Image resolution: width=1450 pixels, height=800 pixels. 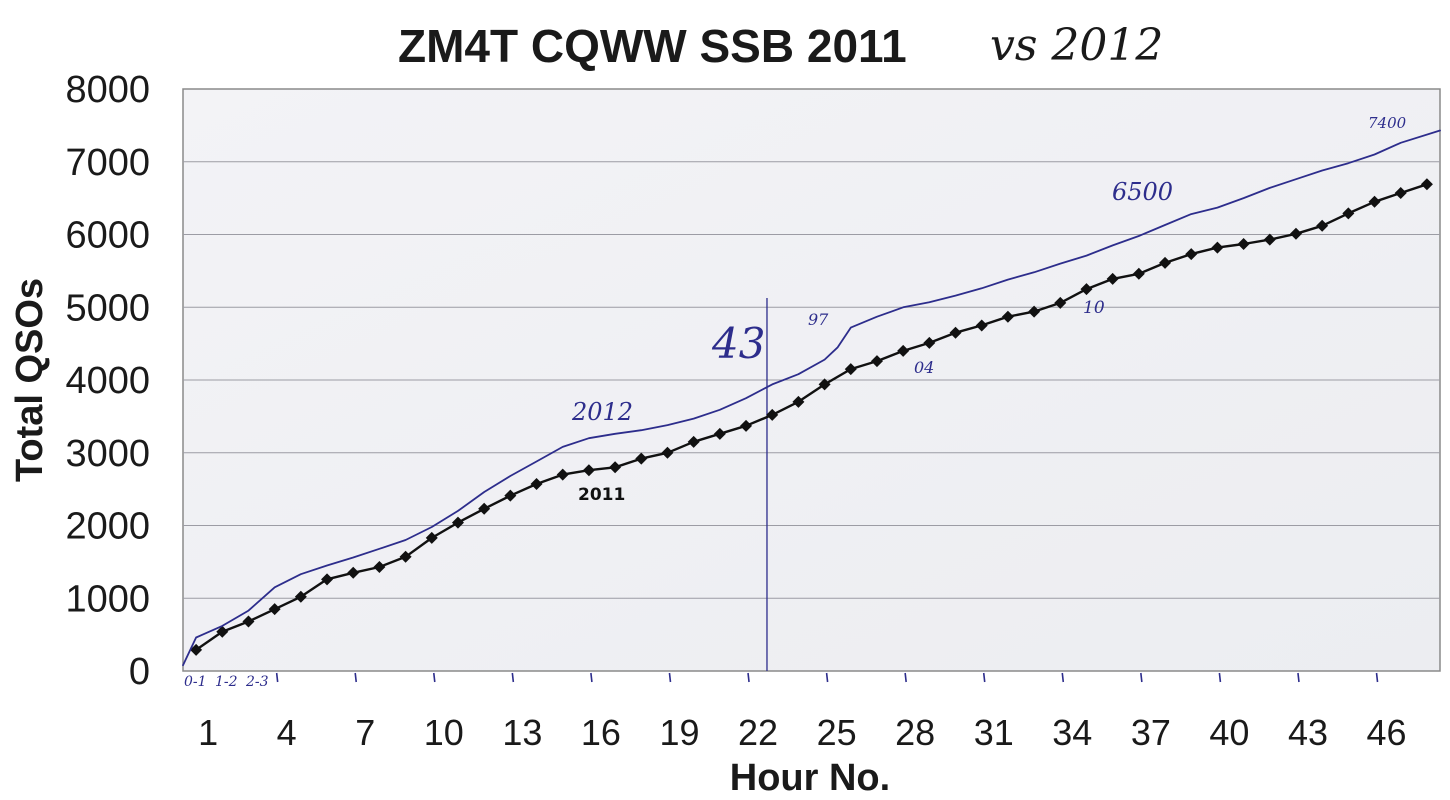 I want to click on x-tick-label: 37, so click(x=1151, y=732).